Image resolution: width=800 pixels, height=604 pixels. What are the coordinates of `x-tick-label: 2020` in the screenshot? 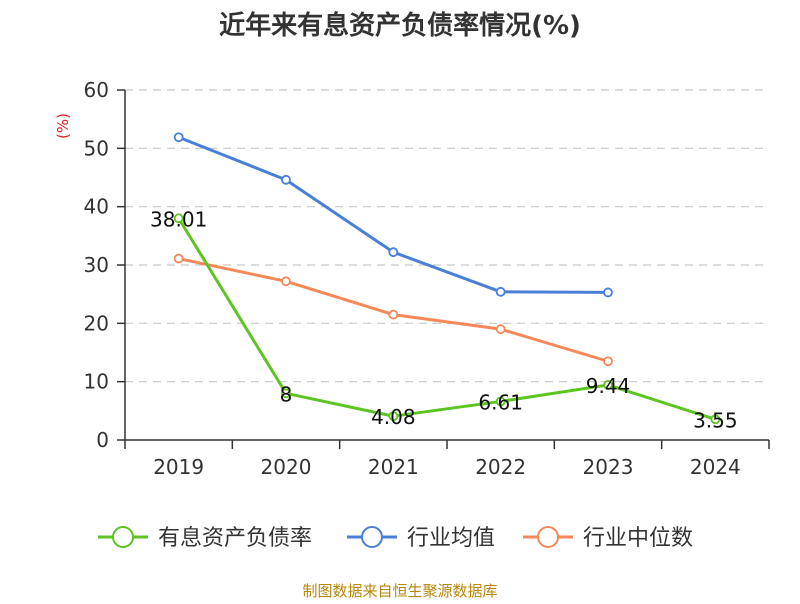 It's located at (286, 467).